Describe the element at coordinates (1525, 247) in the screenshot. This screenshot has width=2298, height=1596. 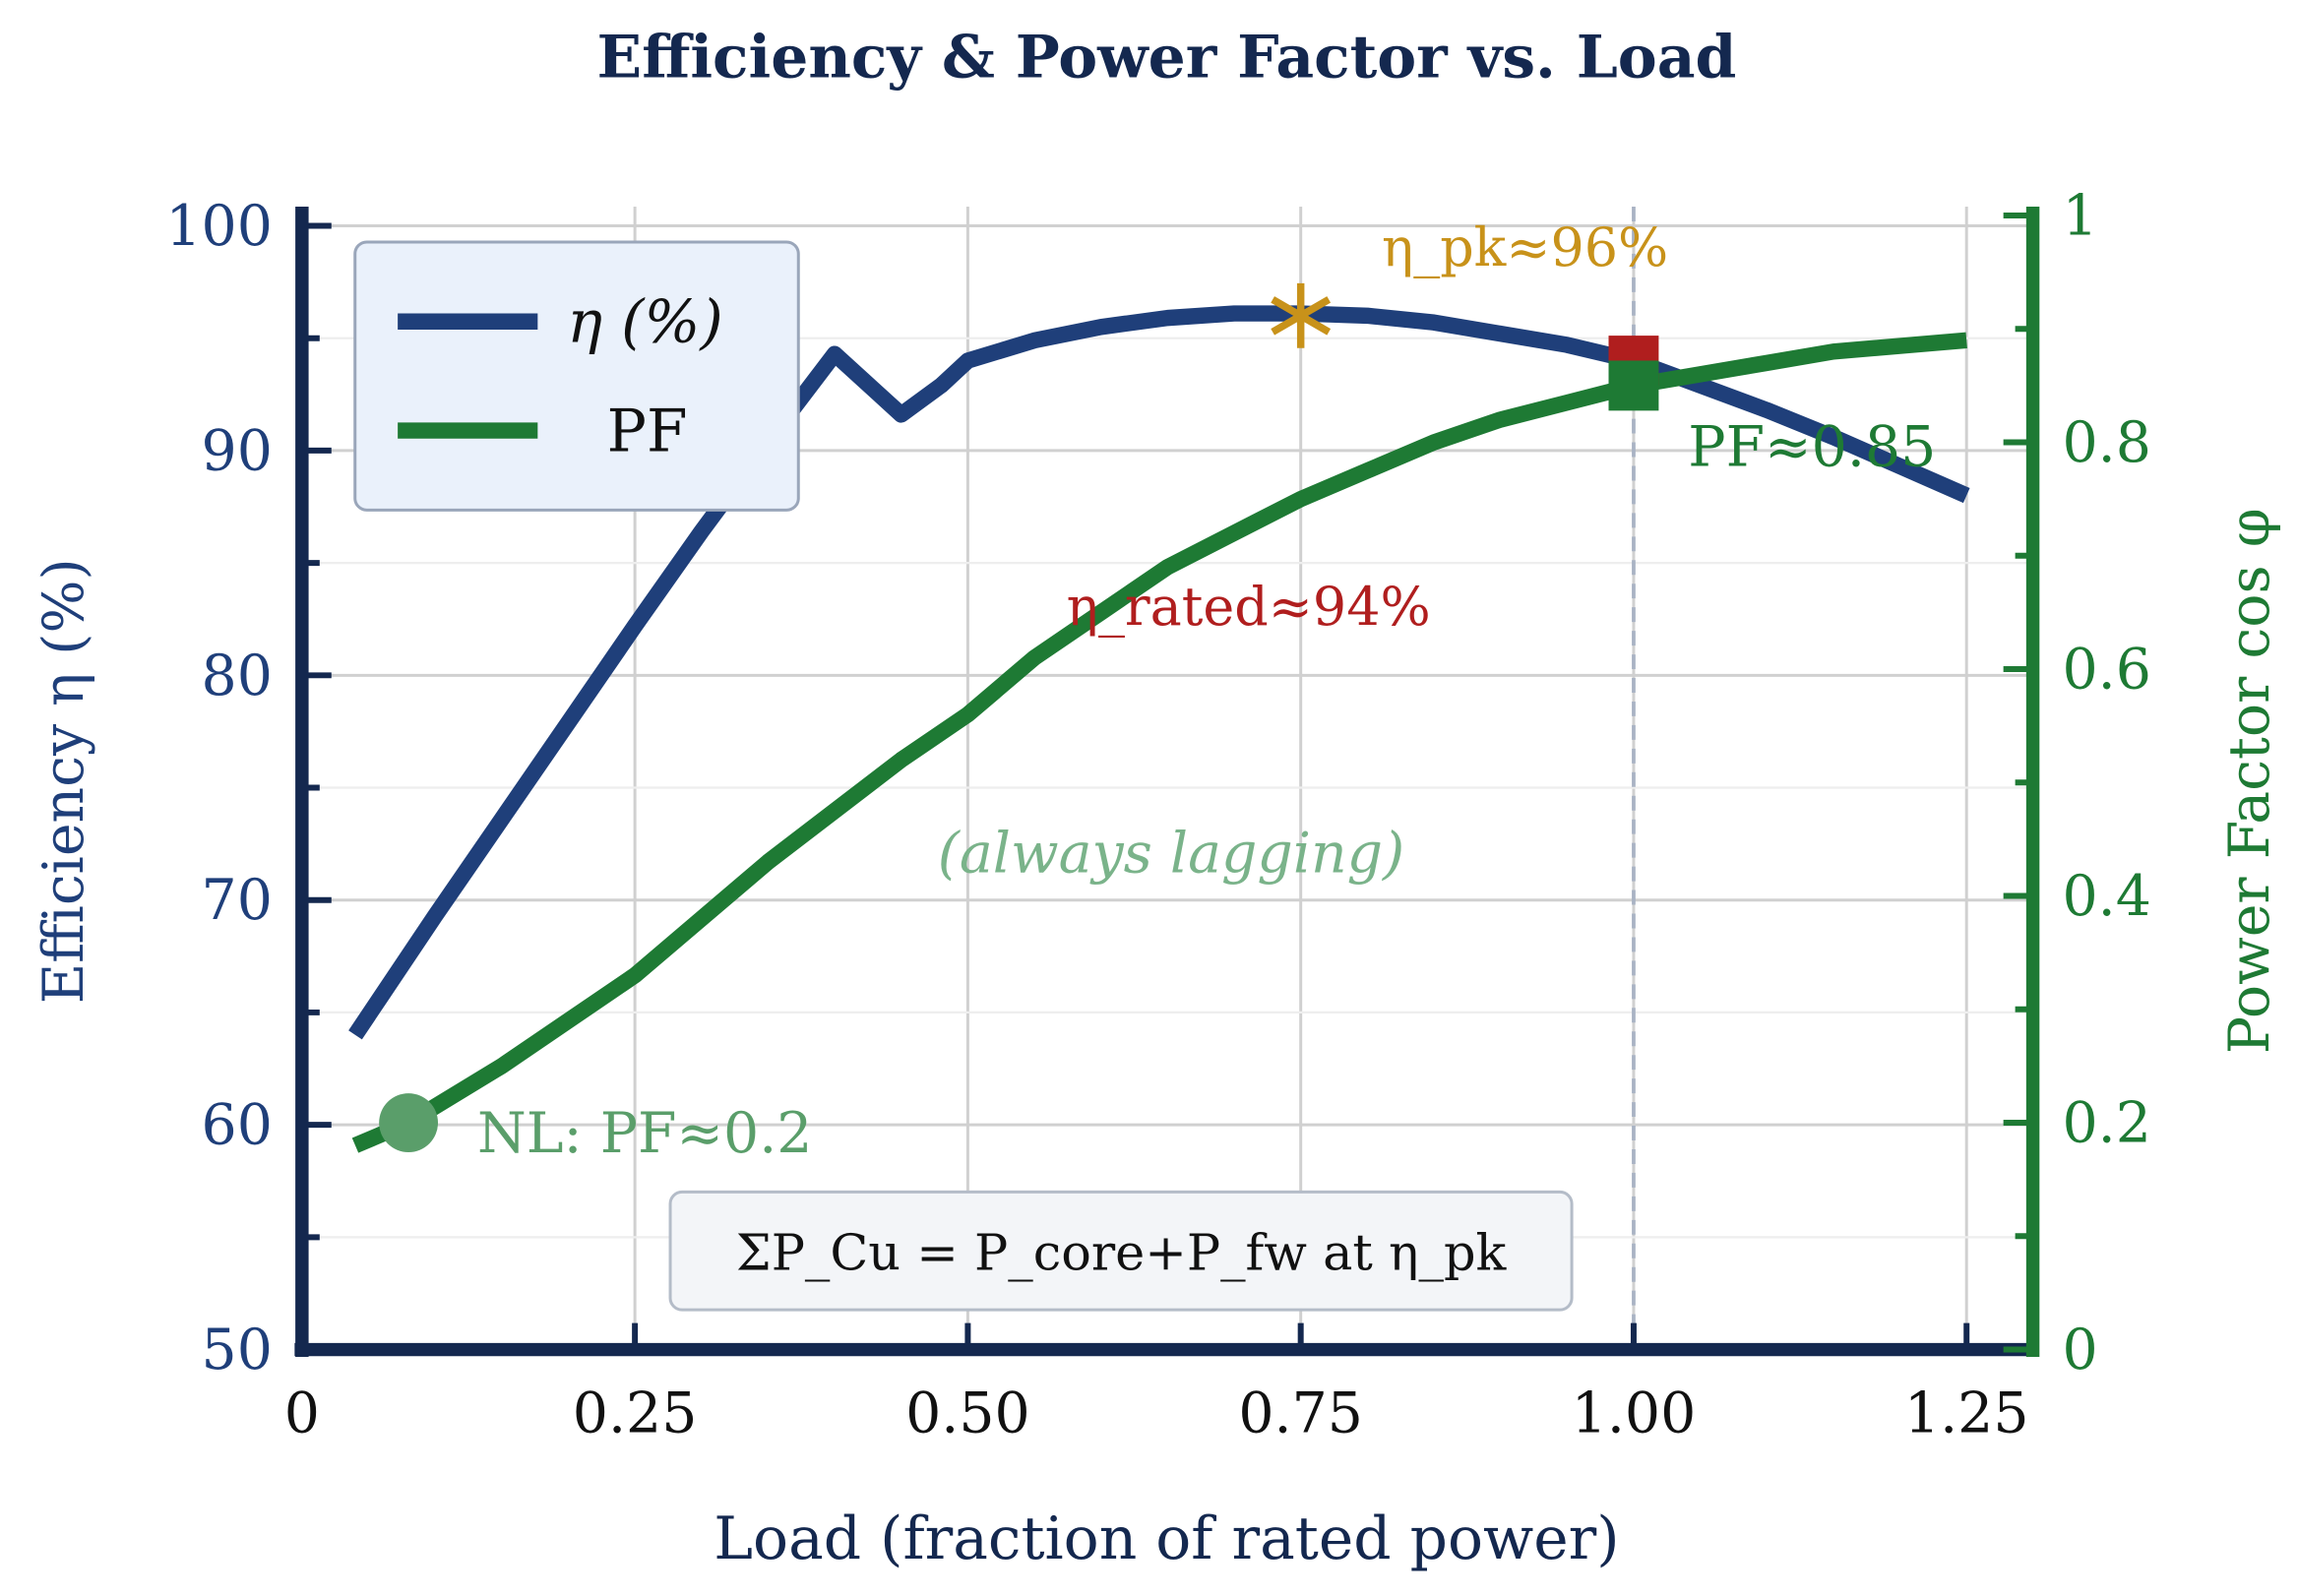
I see `annotation-peak: η_pk≈96%` at that location.